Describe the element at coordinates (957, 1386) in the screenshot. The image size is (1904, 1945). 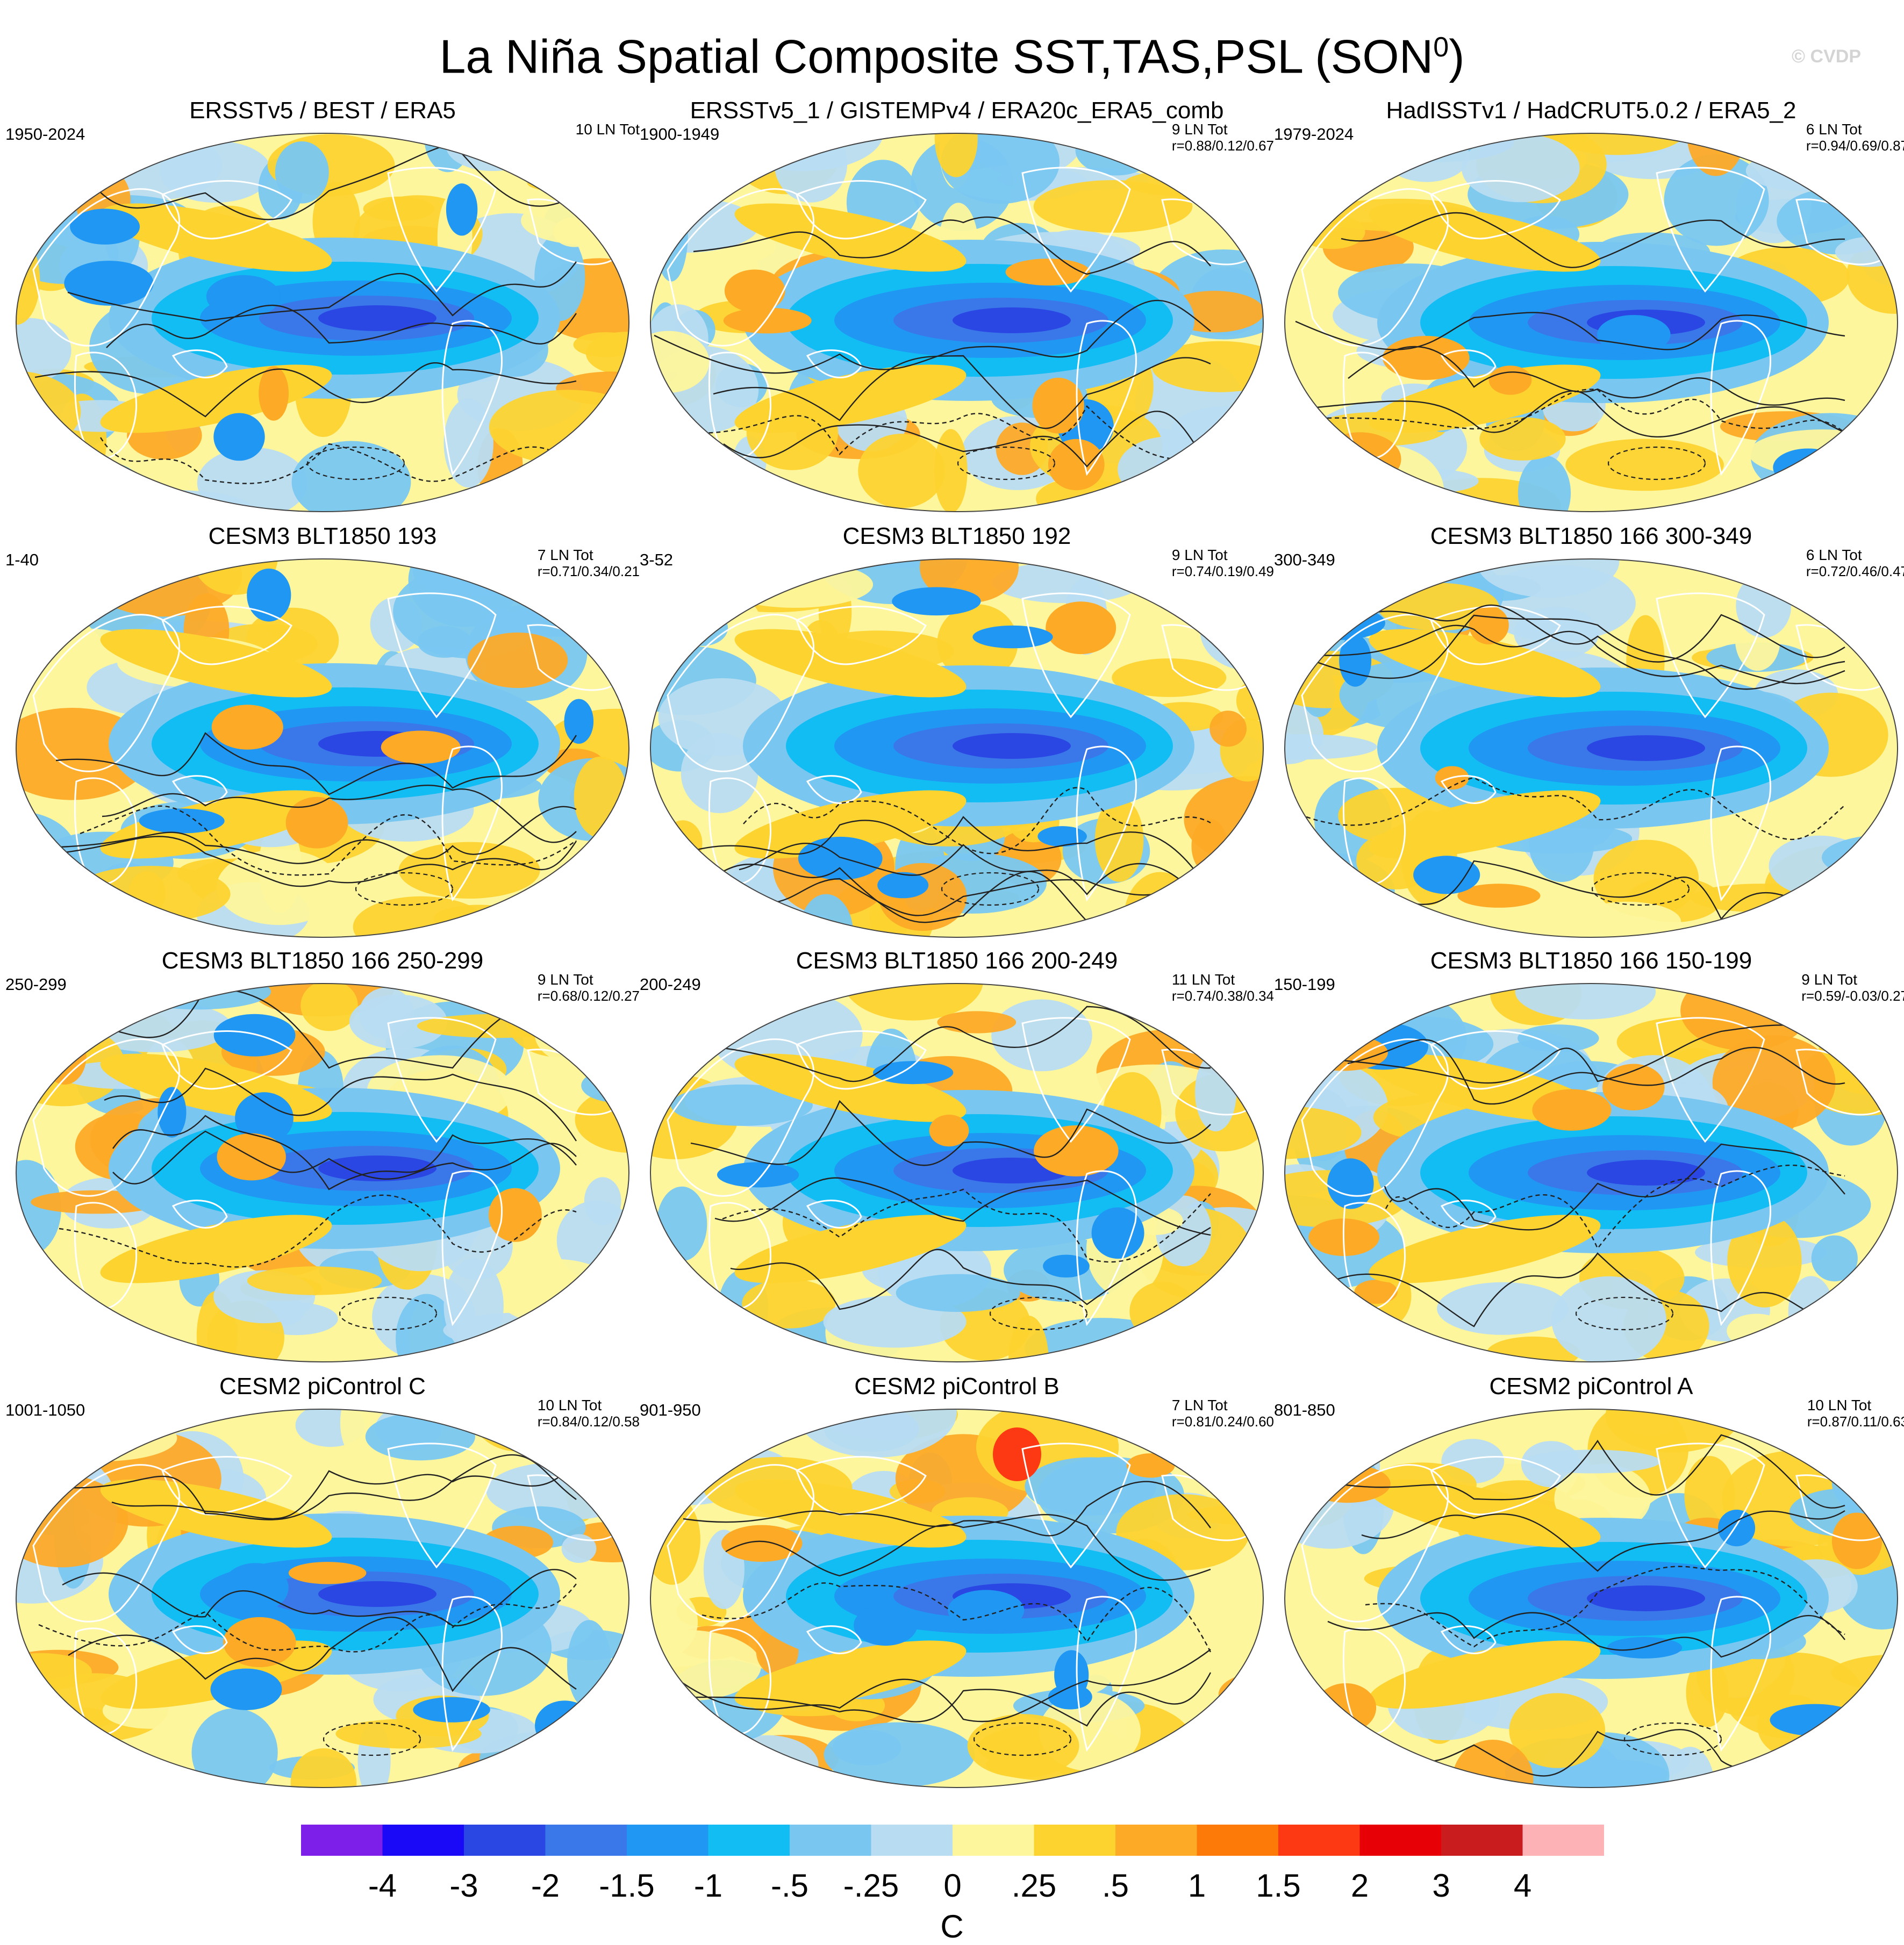
I see `panel-title: CESM2 piControl B` at that location.